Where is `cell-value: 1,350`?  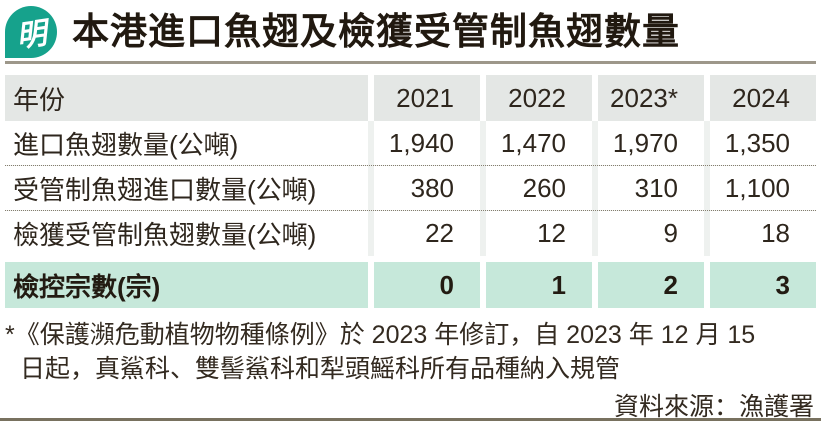
cell-value: 1,350 is located at coordinates (763, 143).